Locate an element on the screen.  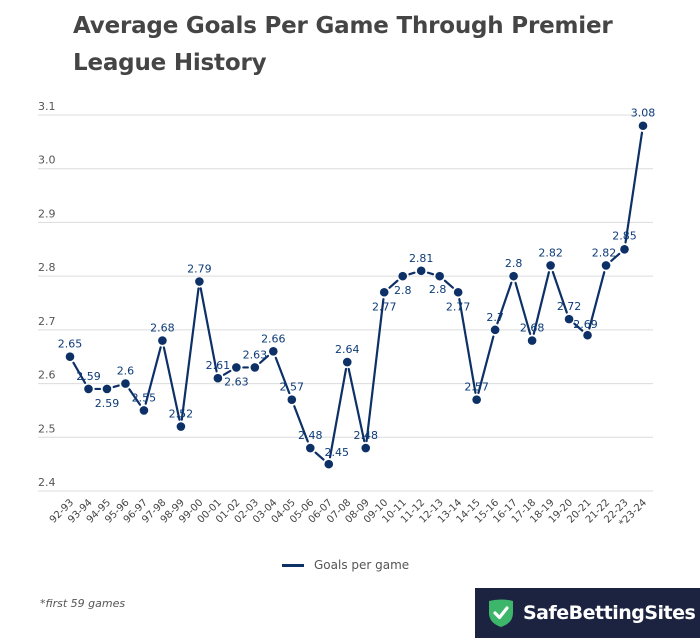
y-tick-label: 2.7 is located at coordinates (47, 321).